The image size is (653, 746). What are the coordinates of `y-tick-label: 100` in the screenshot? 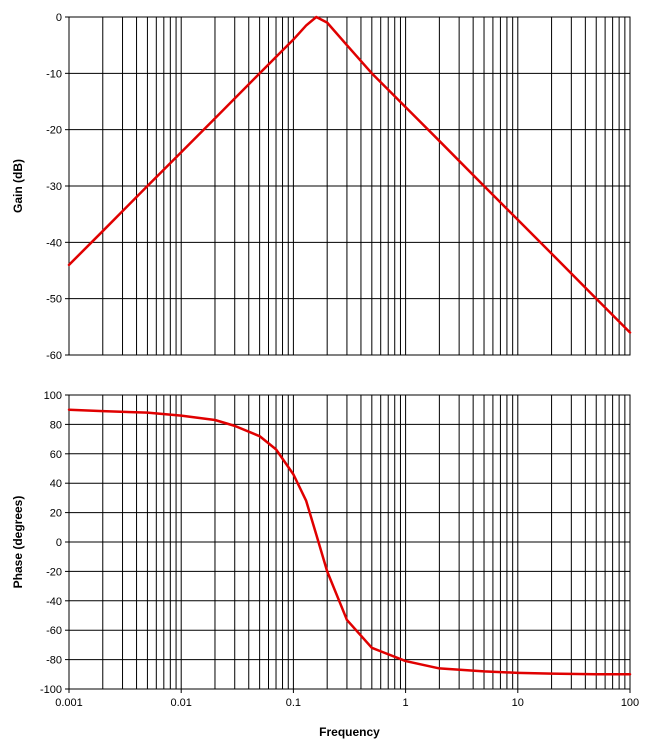 It's located at (53, 396).